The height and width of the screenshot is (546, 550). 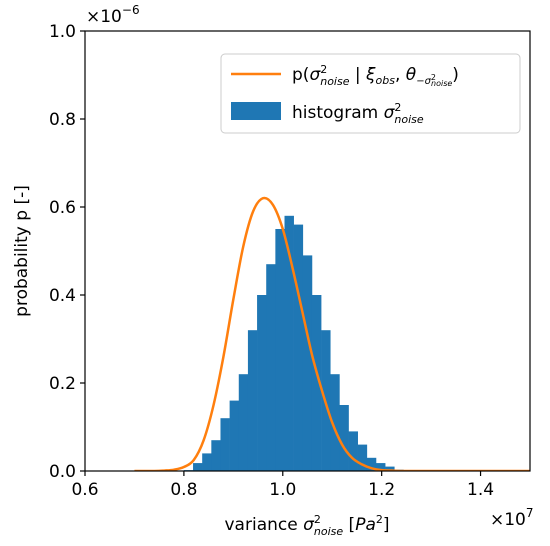 What do you see at coordinates (512, 518) in the screenshot?
I see `x-multiplier: ×10⁷` at bounding box center [512, 518].